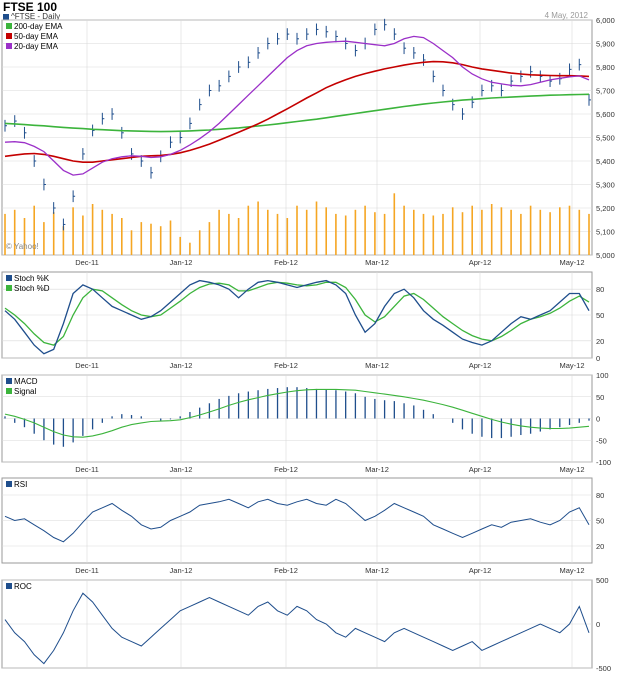 The width and height of the screenshot is (624, 680). I want to click on ema20-legend-label: 20-day EMA, so click(36, 46).